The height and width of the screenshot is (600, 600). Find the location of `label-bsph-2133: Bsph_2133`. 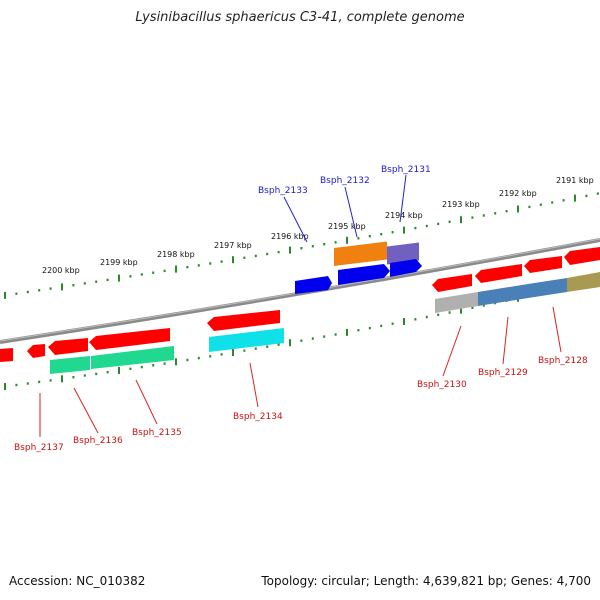

label-bsph-2133: Bsph_2133 is located at coordinates (283, 191).